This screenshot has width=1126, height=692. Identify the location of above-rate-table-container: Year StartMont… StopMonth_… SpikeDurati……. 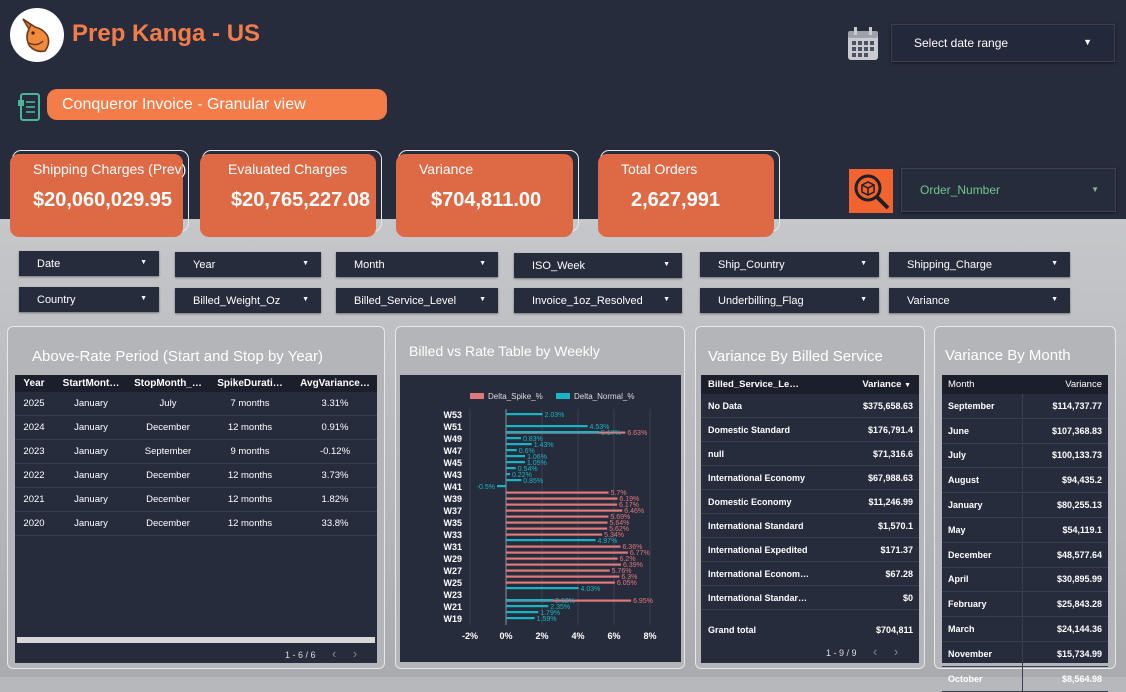
(196, 519).